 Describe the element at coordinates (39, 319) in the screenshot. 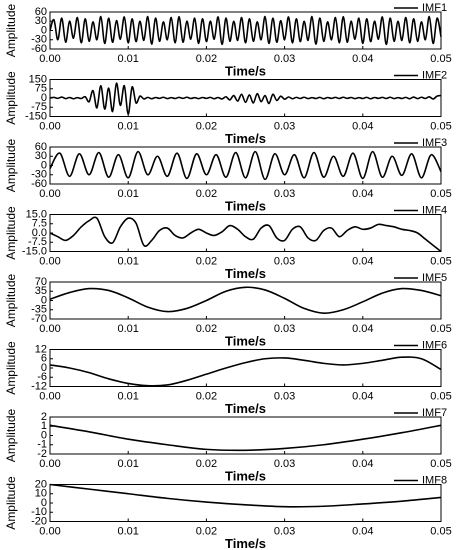

I see `y-tick-label: -70` at that location.